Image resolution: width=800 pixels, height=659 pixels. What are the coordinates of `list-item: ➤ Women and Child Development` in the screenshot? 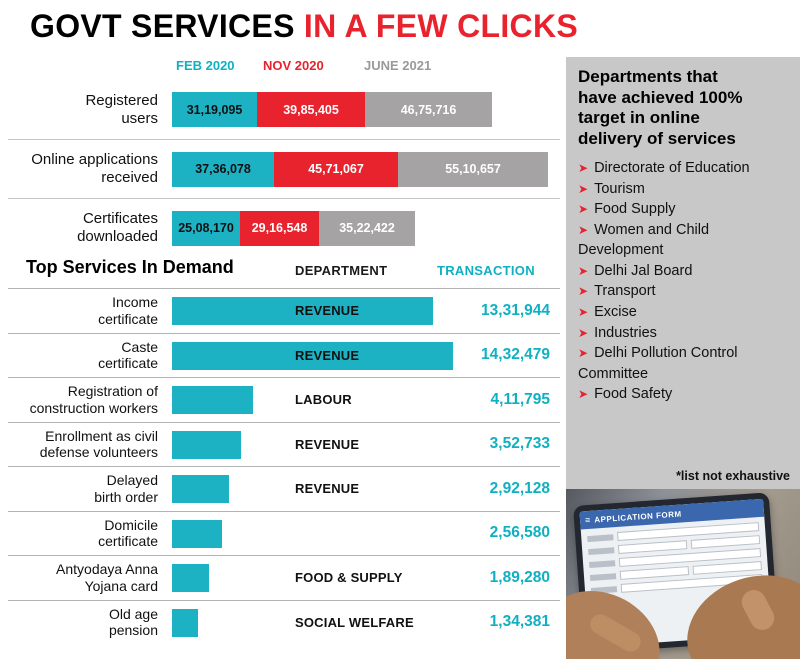 It's located at (683, 240).